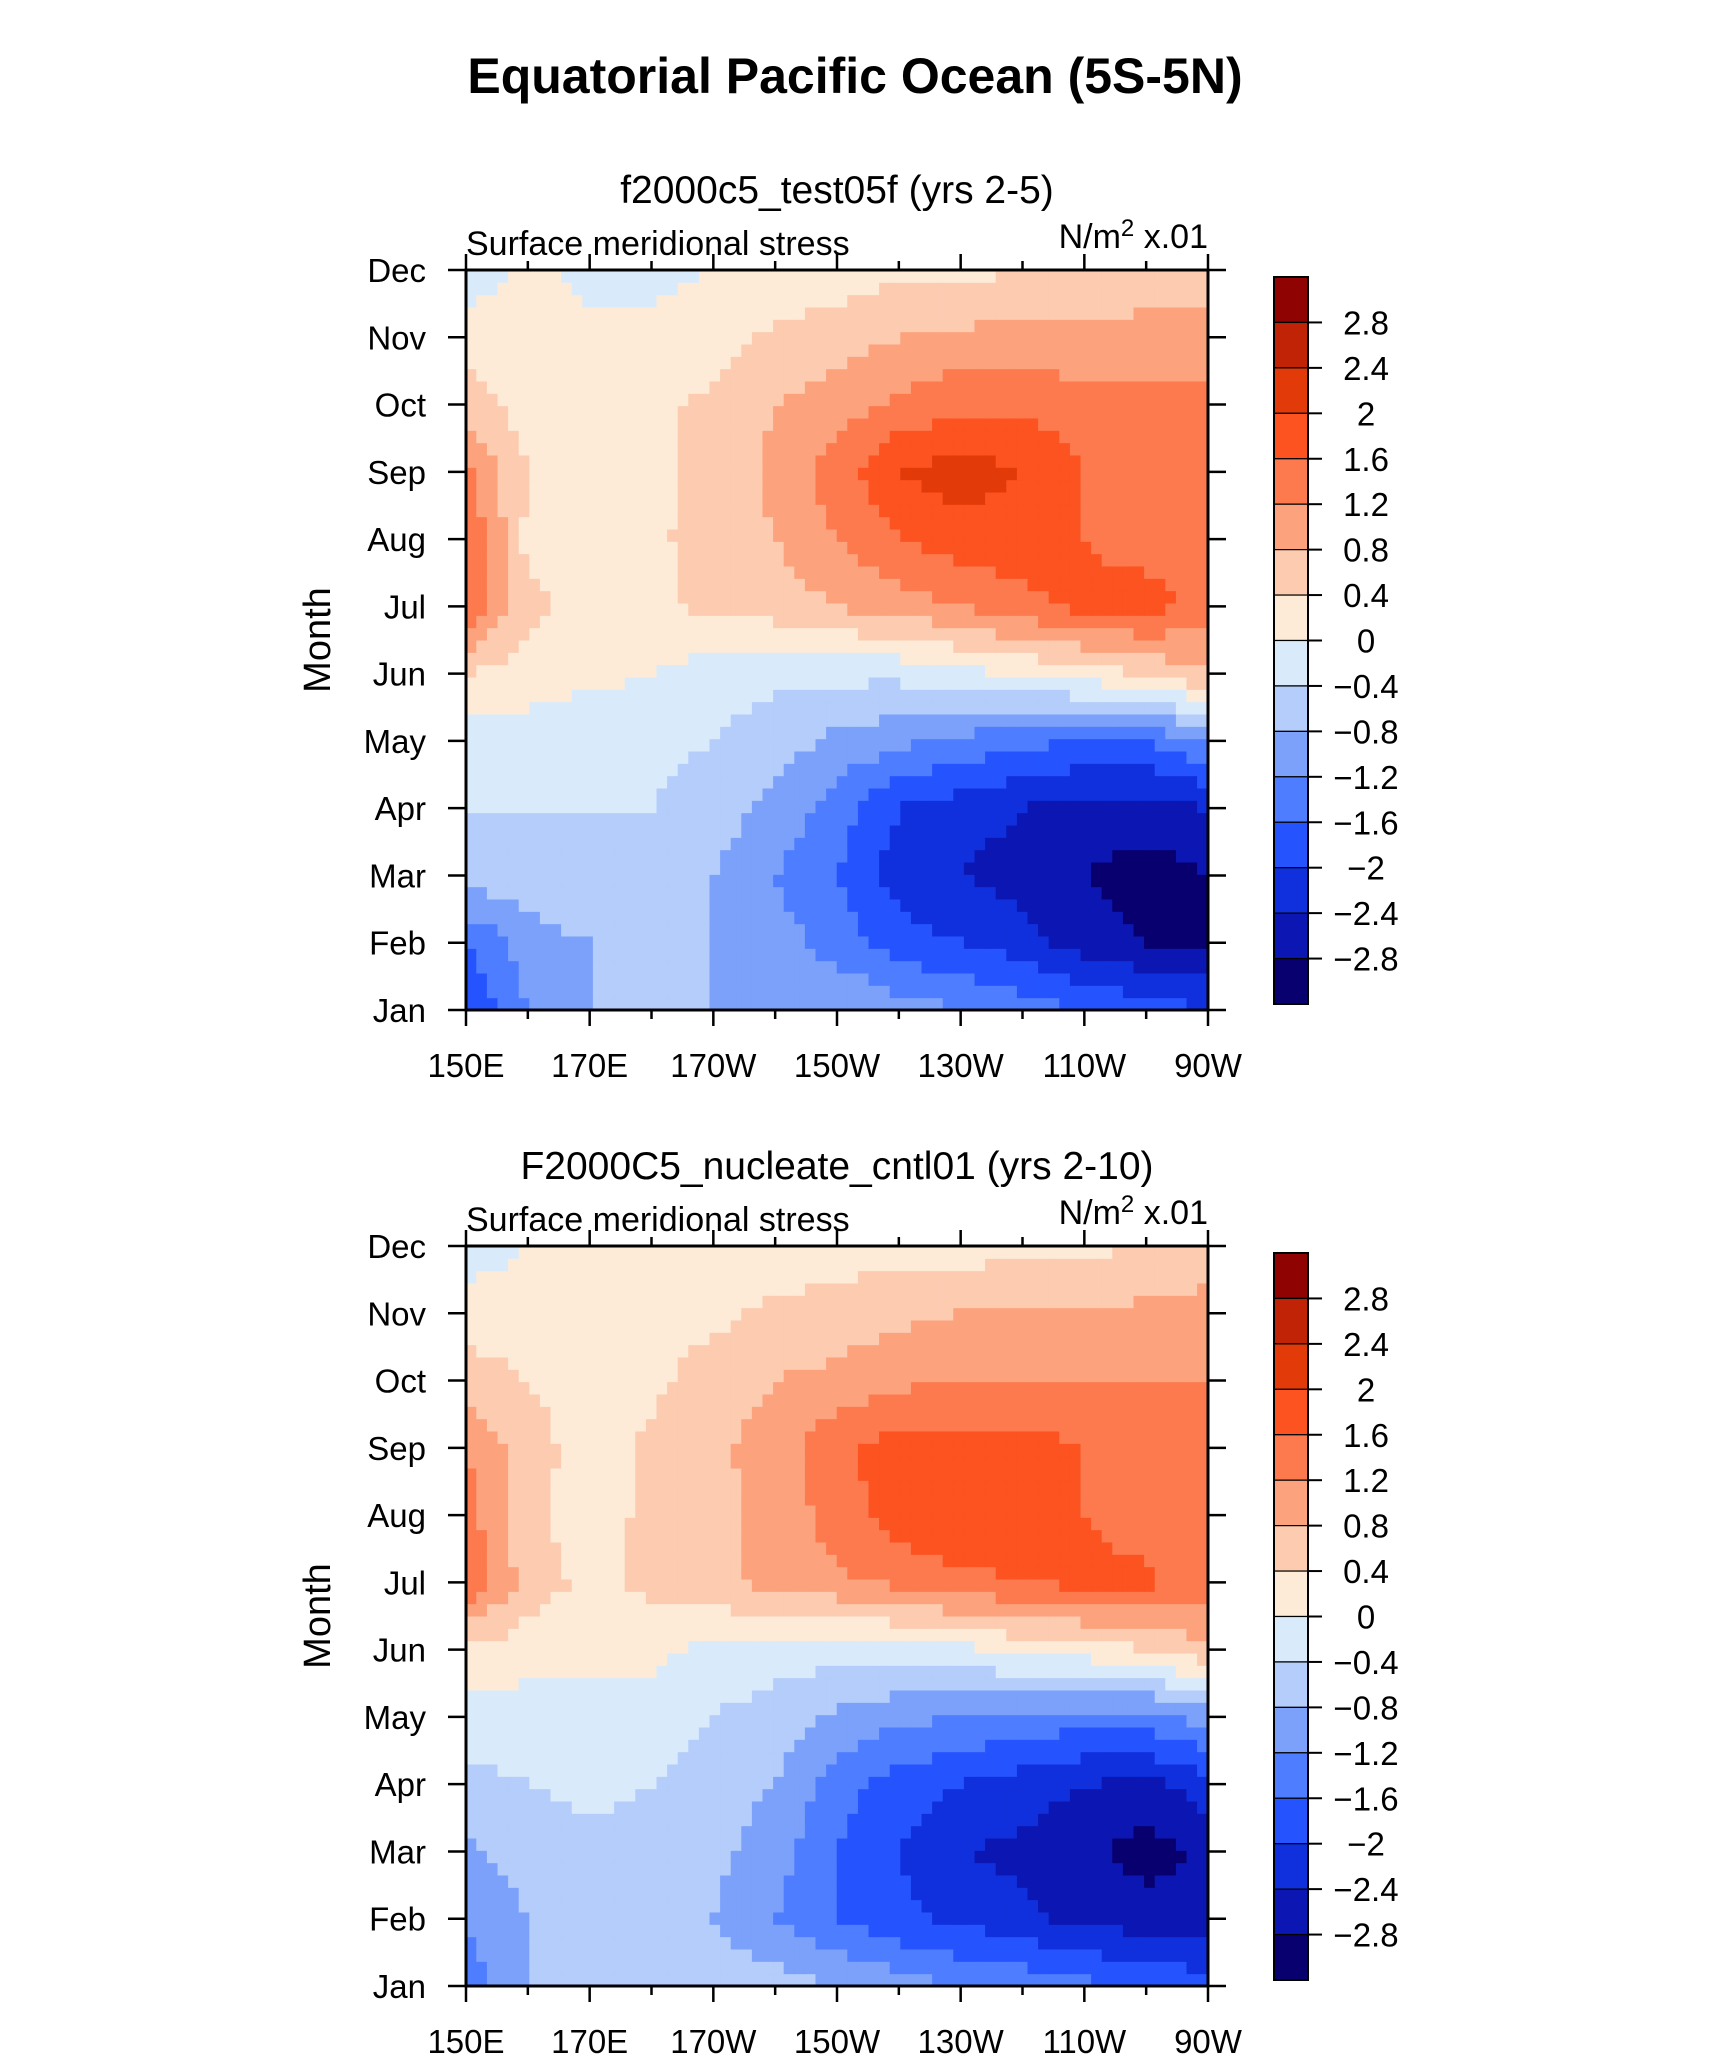 The height and width of the screenshot is (2067, 1710). Describe the element at coordinates (1366, 504) in the screenshot. I see `colorbar-label: 1.2` at that location.